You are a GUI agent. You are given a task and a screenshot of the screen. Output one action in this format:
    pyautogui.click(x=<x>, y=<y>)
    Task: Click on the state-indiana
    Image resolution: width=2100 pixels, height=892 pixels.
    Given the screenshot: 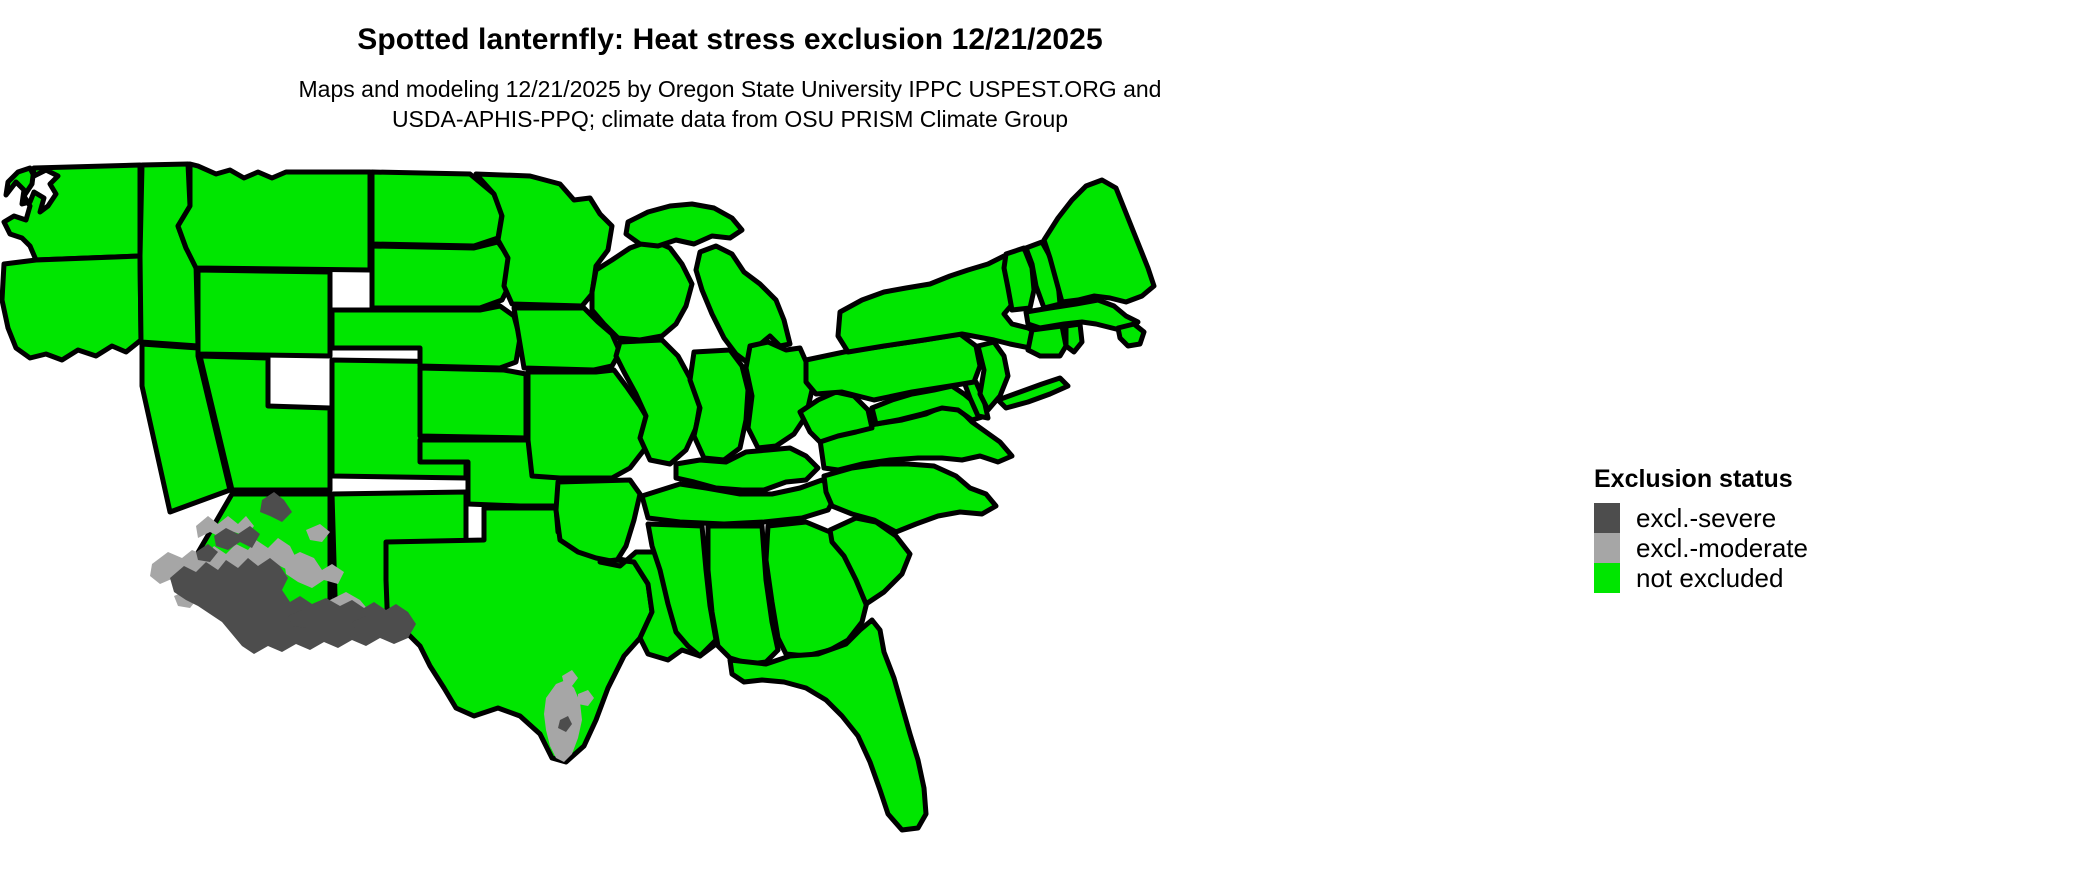 What is the action you would take?
    pyautogui.click(x=719, y=405)
    